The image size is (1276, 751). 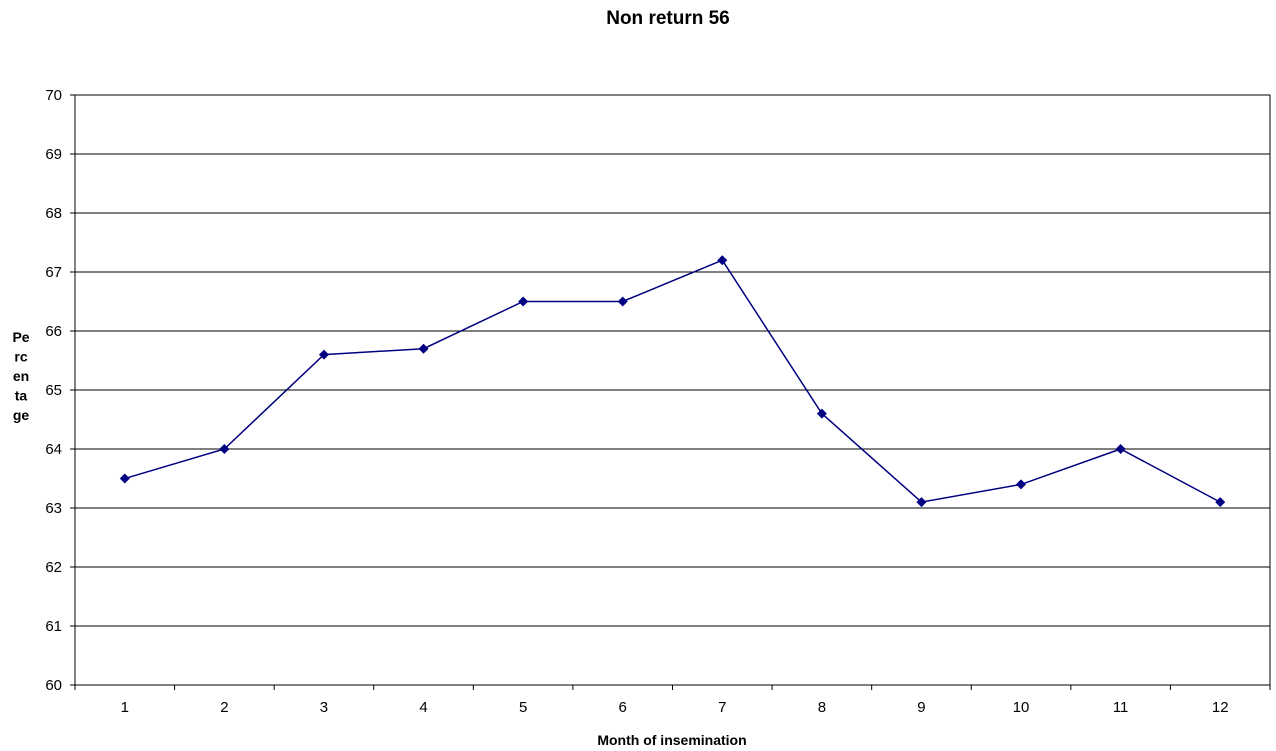 What do you see at coordinates (20, 337) in the screenshot?
I see `y-axis-title-line: Pe` at bounding box center [20, 337].